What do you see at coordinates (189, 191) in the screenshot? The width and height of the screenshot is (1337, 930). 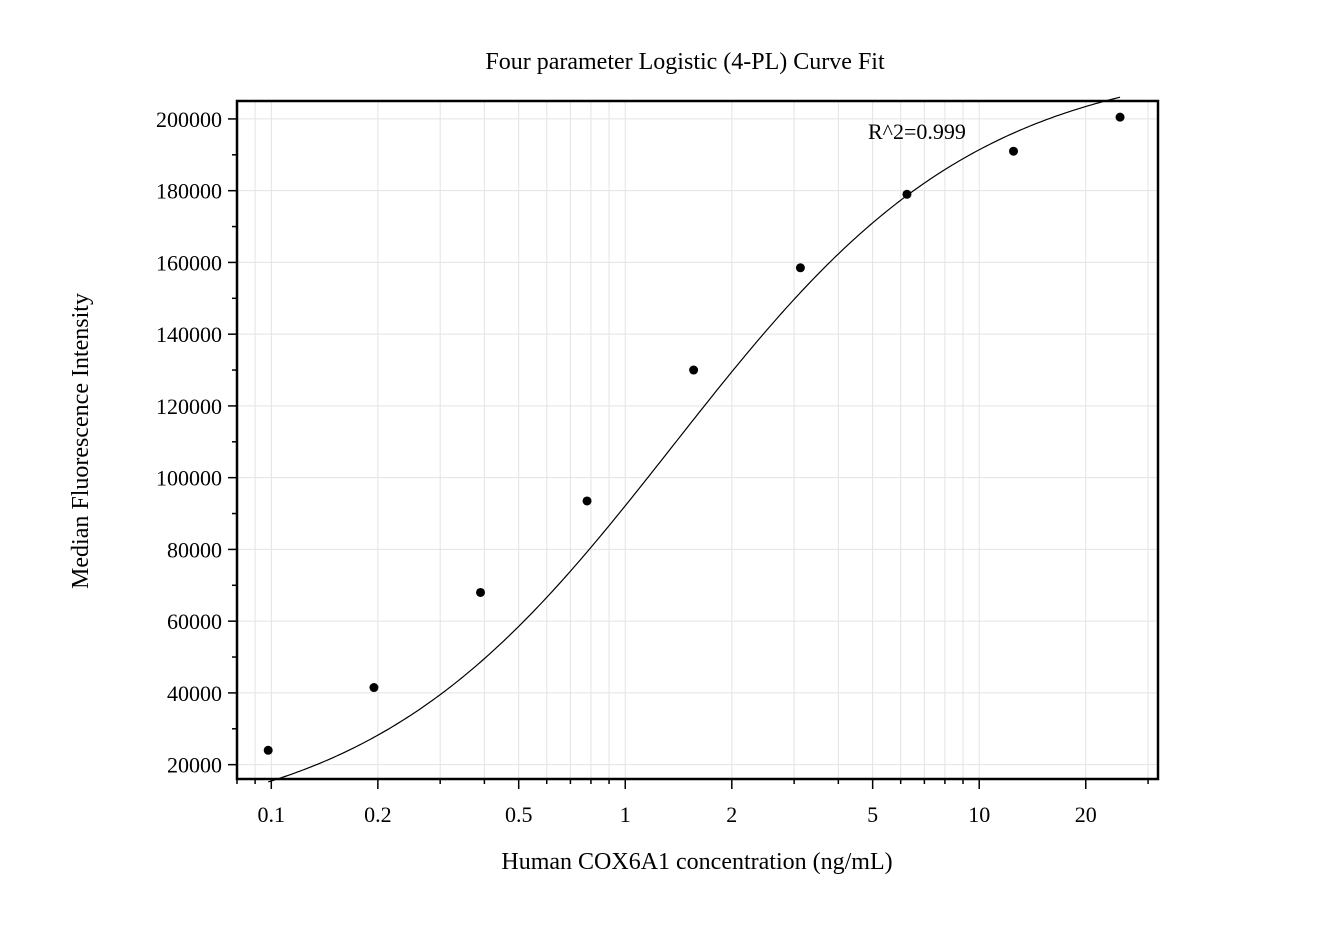 I see `y-tick-label: 180000` at bounding box center [189, 191].